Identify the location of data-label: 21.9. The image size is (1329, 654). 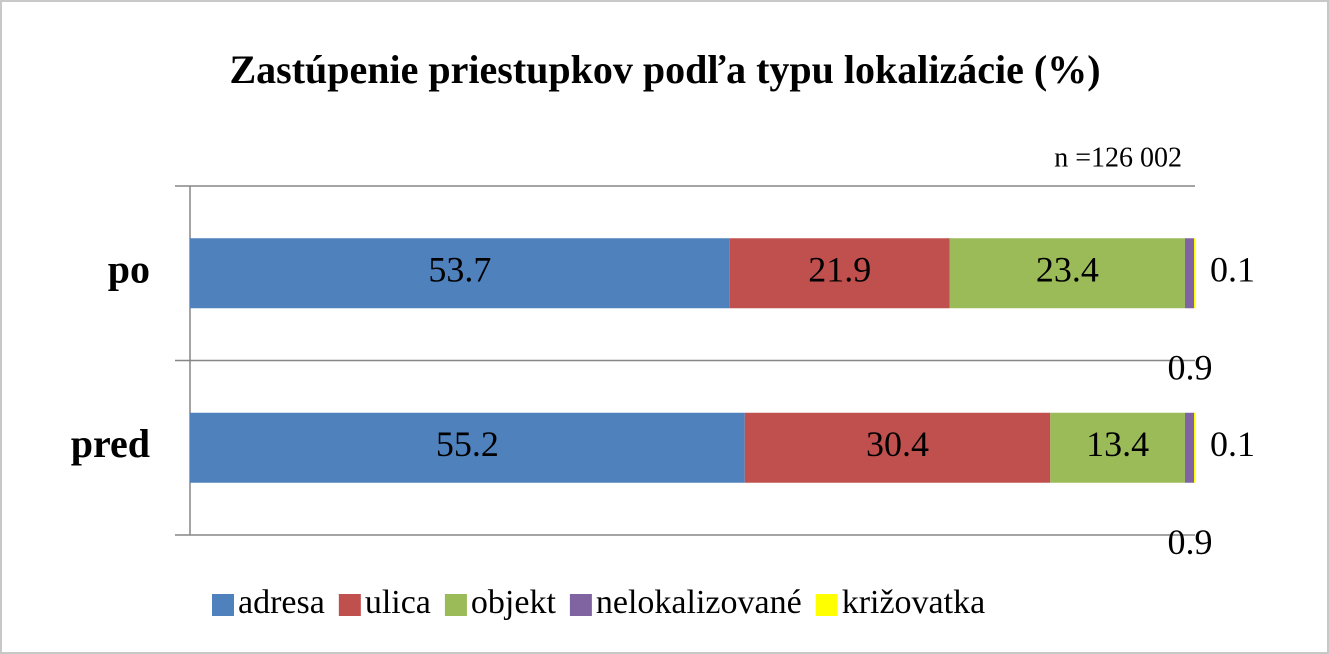
(839, 270).